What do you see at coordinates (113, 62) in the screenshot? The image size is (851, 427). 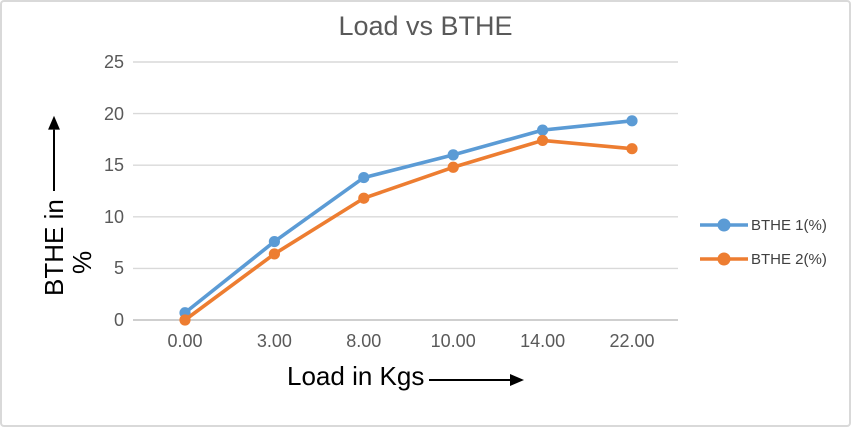 I see `y-tick-label: 25` at bounding box center [113, 62].